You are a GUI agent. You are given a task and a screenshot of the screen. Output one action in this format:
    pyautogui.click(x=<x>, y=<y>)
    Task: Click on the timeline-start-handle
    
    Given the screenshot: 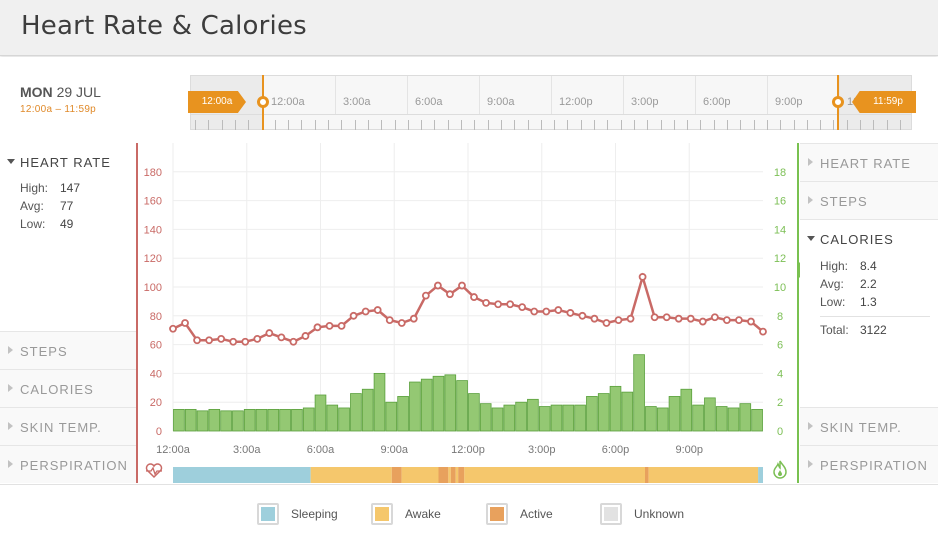 What is the action you would take?
    pyautogui.click(x=263, y=102)
    